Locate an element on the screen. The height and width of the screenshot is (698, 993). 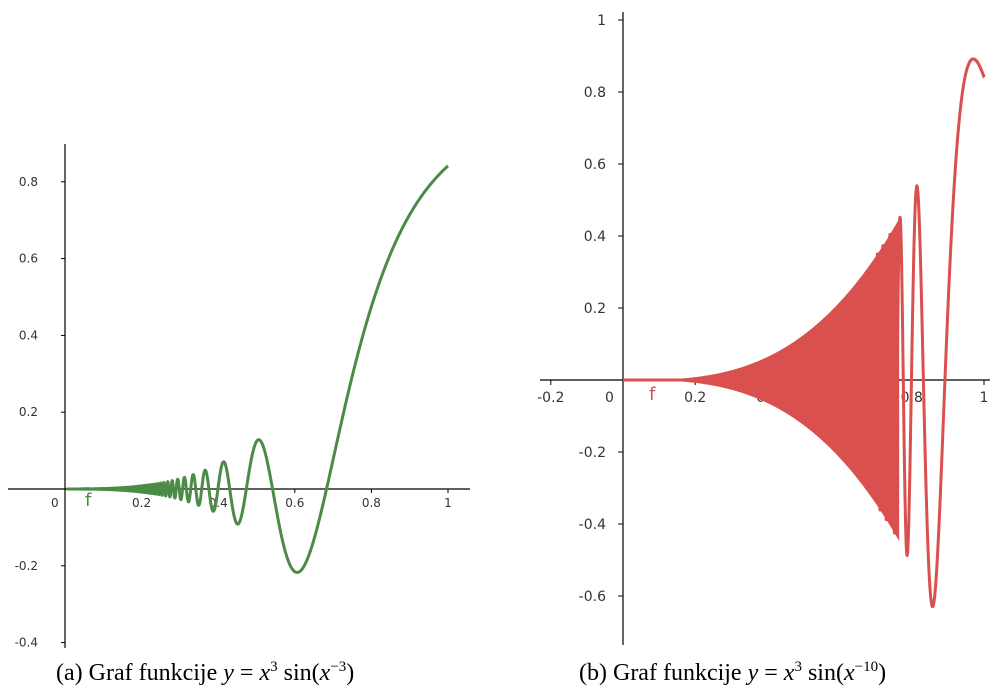
caption-b-exp2: −10 is located at coordinates (866, 667).